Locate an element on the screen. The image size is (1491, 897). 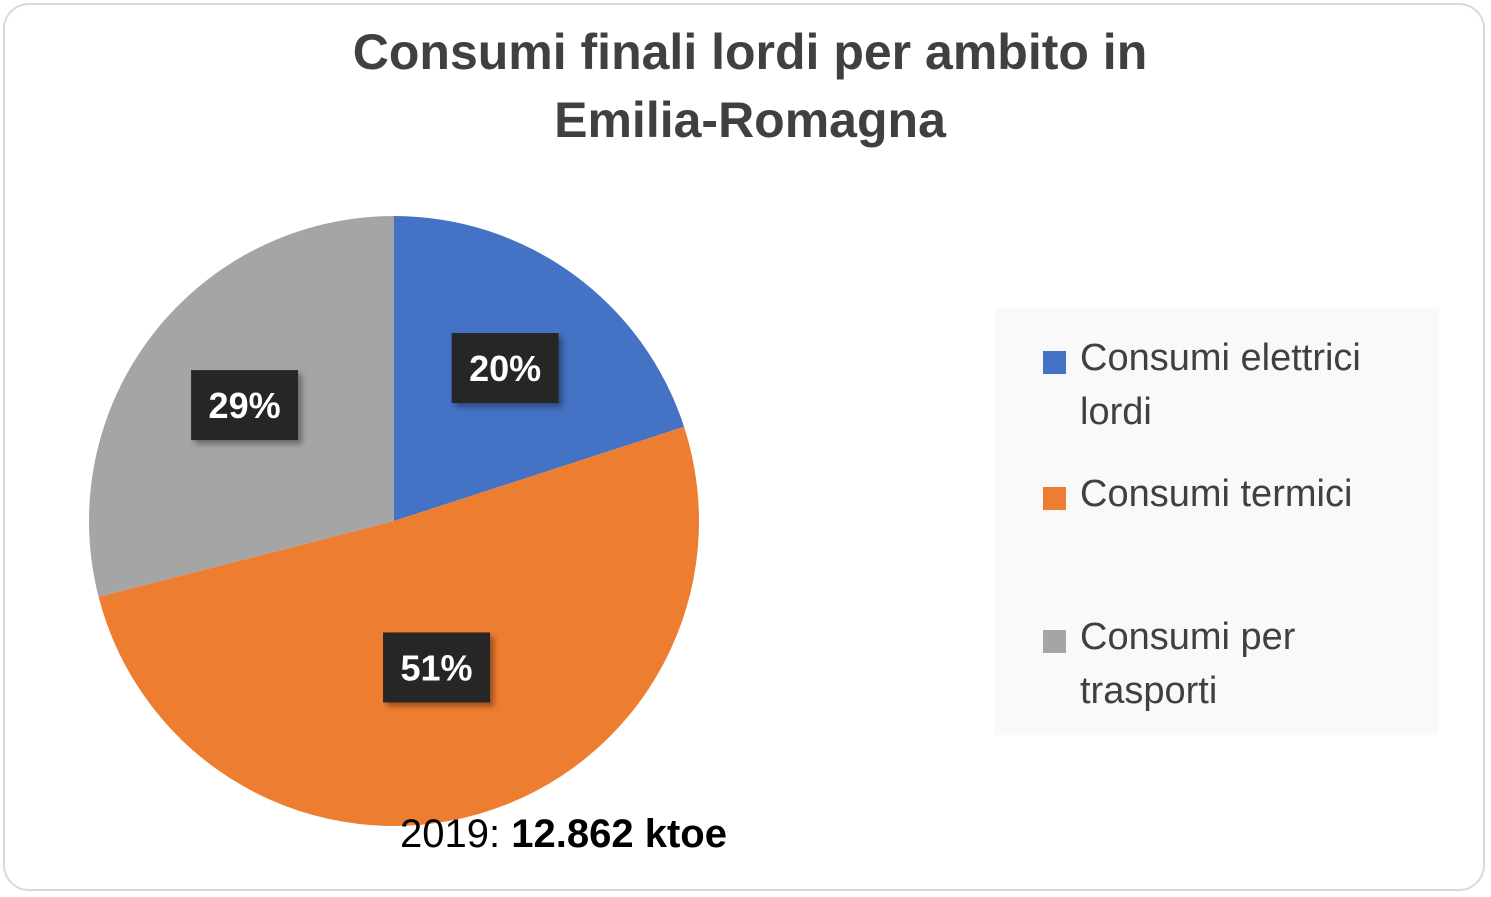
legend-swatch-consumi-trasporti is located at coordinates (1054, 641).